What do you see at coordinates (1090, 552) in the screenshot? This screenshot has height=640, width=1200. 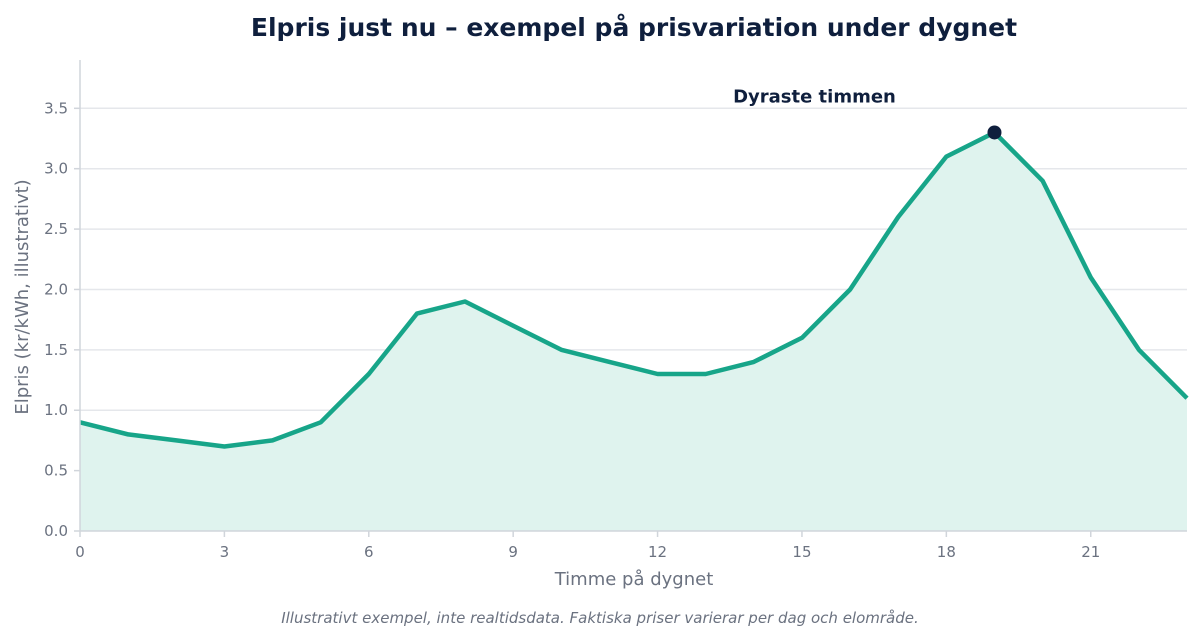 I see `x-tick-label: 21` at bounding box center [1090, 552].